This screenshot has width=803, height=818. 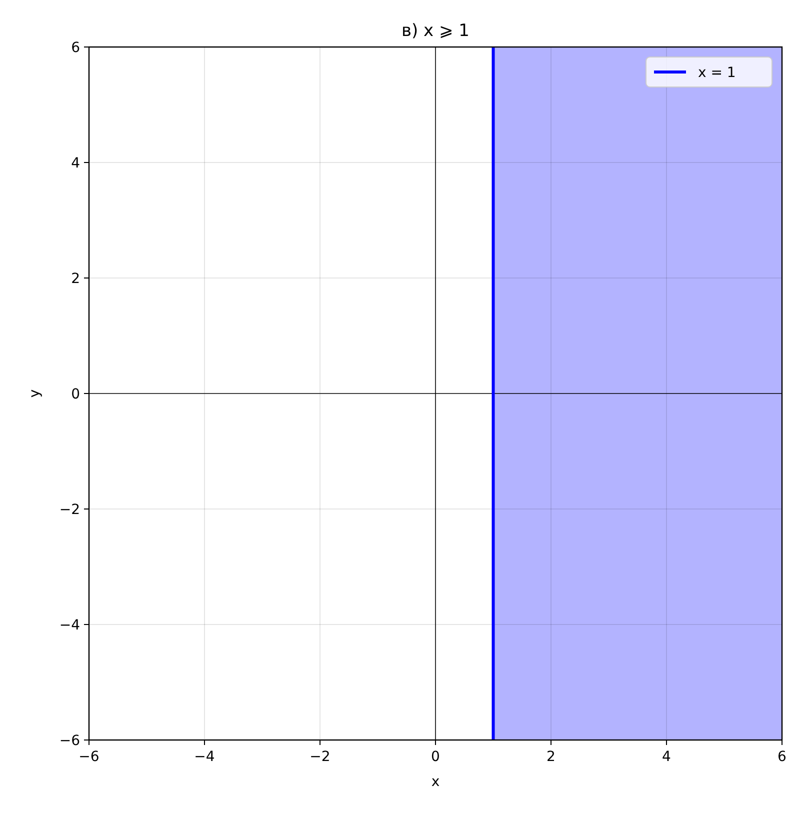 What do you see at coordinates (782, 757) in the screenshot?
I see `x-tick-label: 6` at bounding box center [782, 757].